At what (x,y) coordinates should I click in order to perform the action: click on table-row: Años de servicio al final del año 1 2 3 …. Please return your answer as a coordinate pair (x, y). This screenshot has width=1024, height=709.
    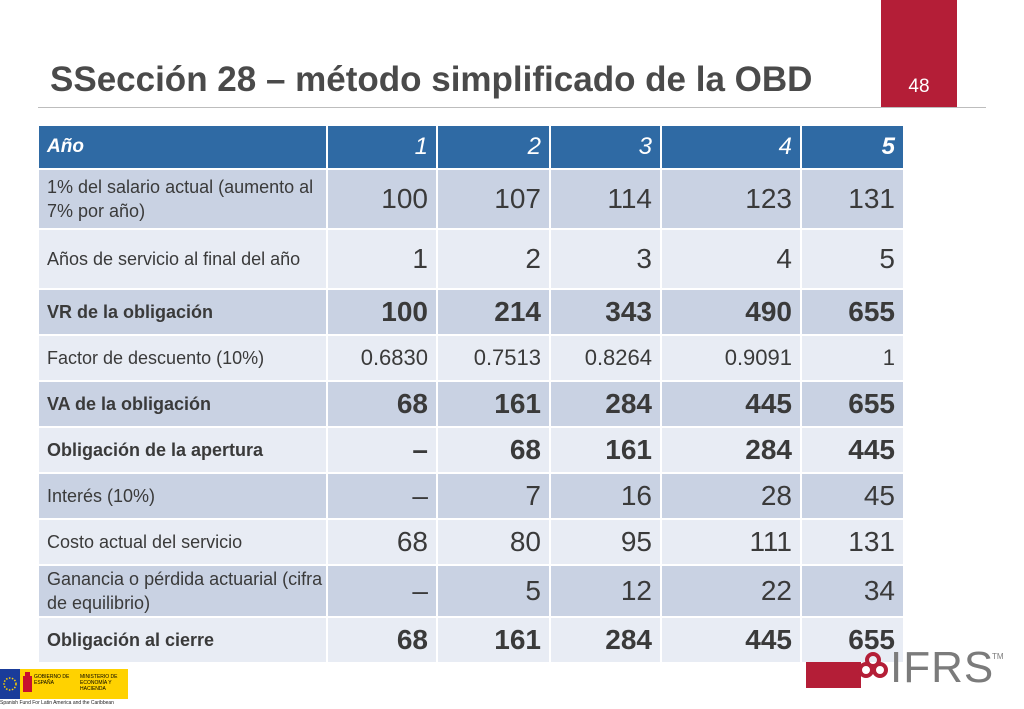
    Looking at the image, I should click on (471, 259).